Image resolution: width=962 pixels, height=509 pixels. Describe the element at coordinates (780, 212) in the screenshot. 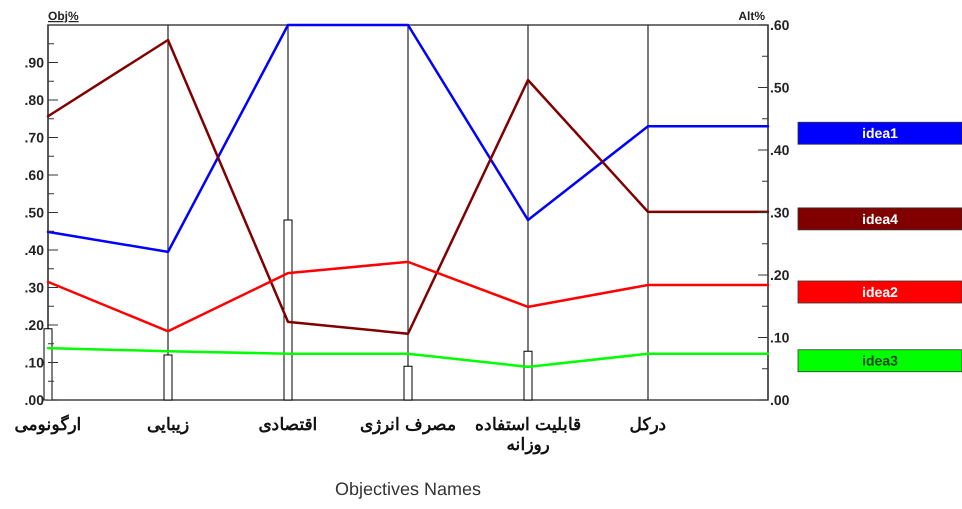

I see `y2-tick-label: .30` at that location.